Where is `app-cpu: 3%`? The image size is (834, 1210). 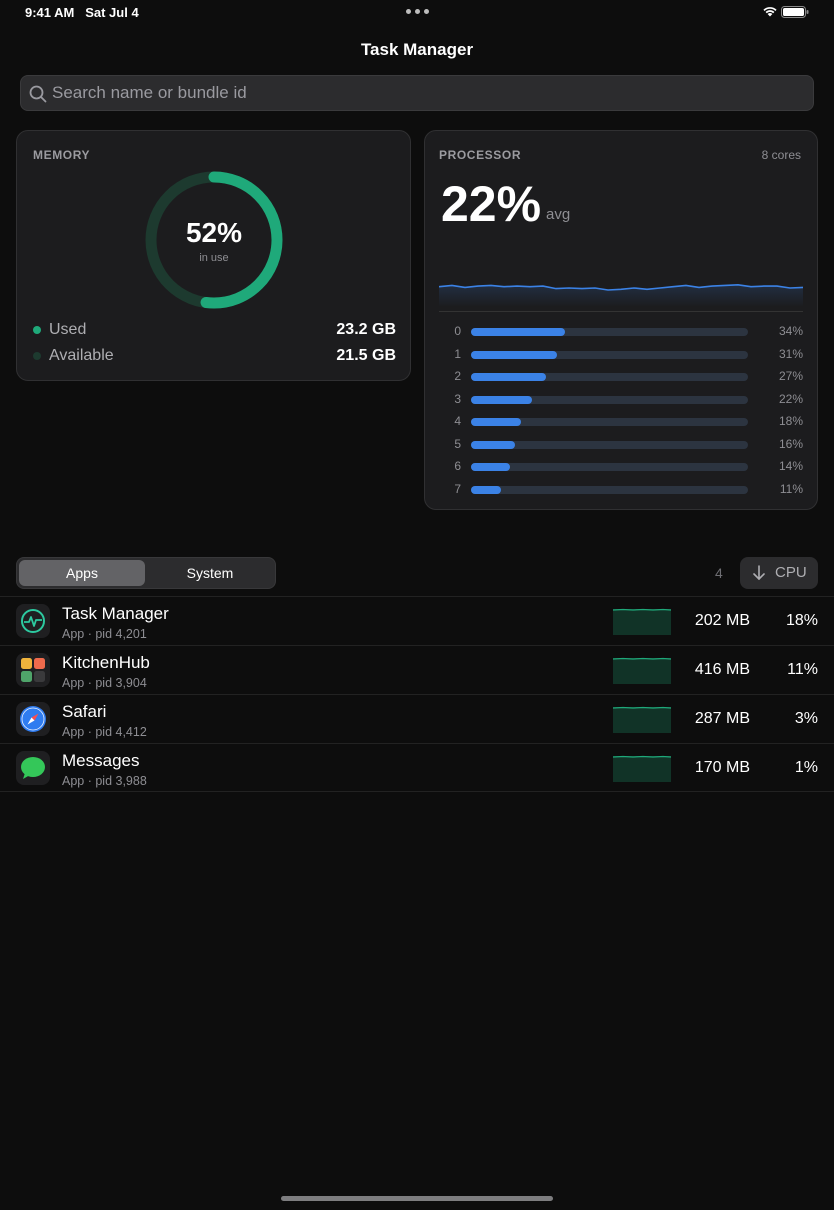
app-cpu: 3% is located at coordinates (806, 718).